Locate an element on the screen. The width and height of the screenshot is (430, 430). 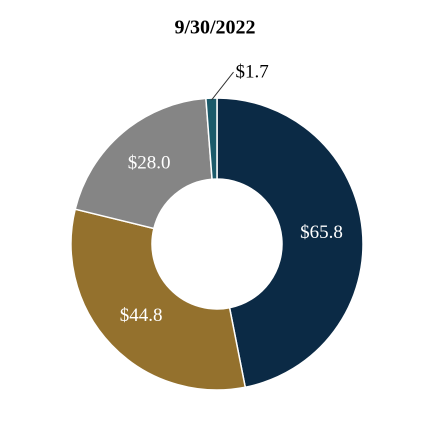
leader-line is located at coordinates (222, 86).